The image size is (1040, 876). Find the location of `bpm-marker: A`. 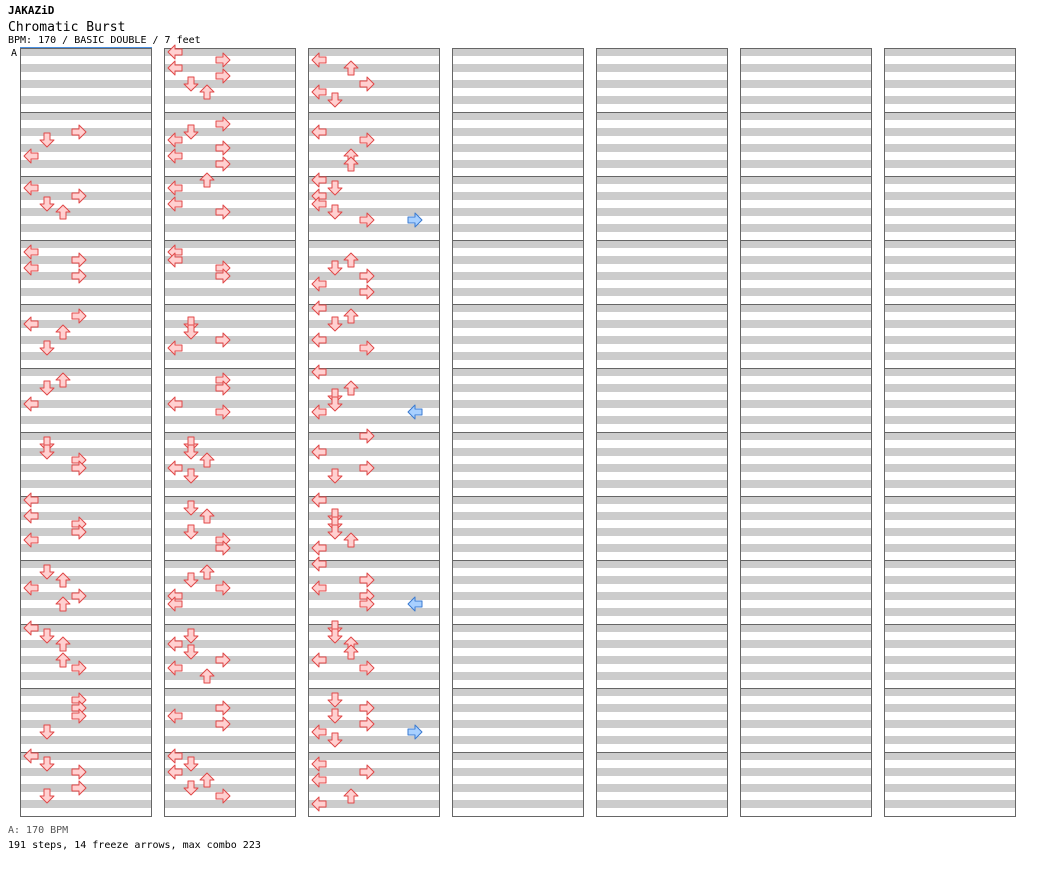

bpm-marker: A is located at coordinates (14, 53).